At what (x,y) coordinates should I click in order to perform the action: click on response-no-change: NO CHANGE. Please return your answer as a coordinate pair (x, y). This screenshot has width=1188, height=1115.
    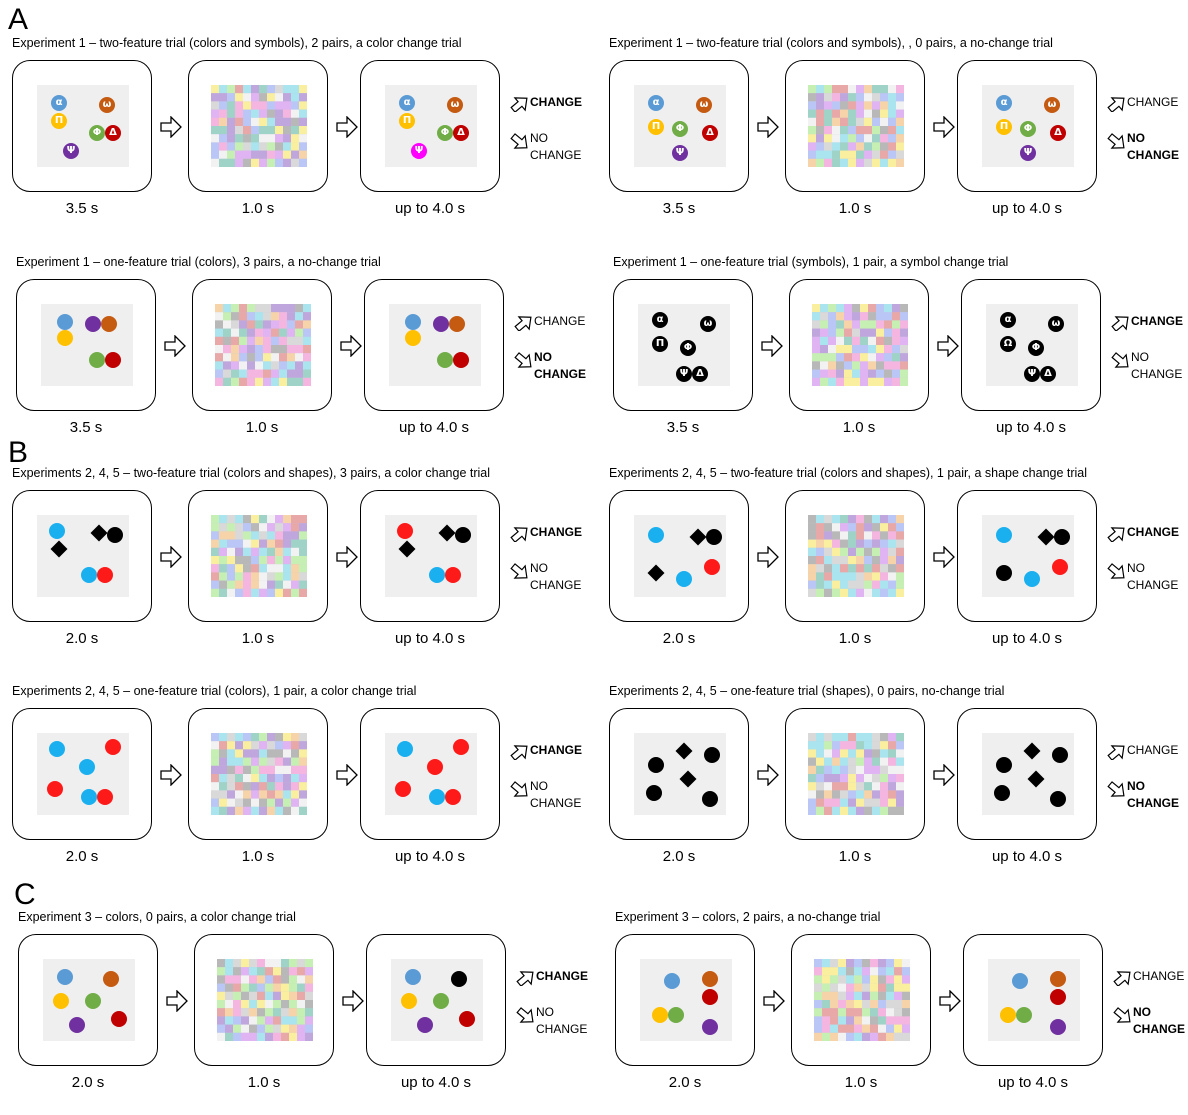
    Looking at the image, I should click on (1153, 795).